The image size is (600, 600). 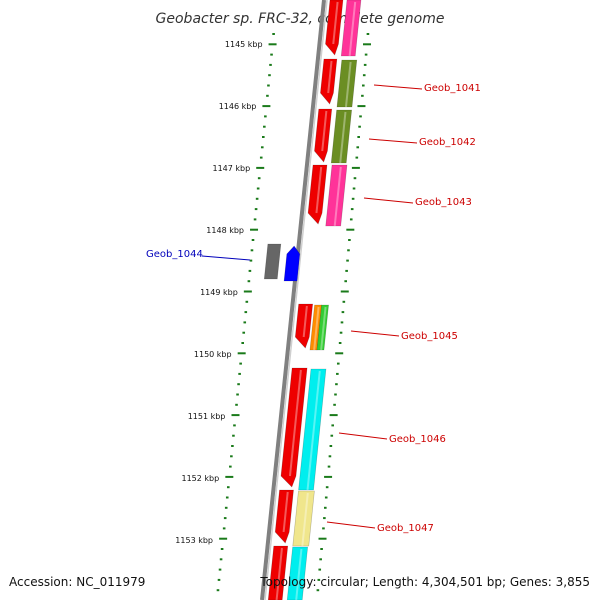 I want to click on genome-backbone-highlight, so click(x=296, y=300).